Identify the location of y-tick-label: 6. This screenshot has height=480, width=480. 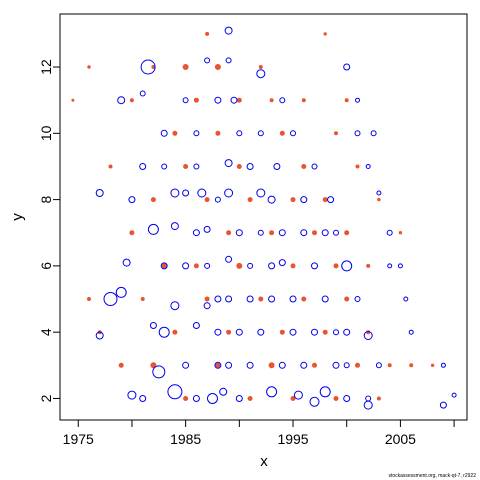
(46, 266).